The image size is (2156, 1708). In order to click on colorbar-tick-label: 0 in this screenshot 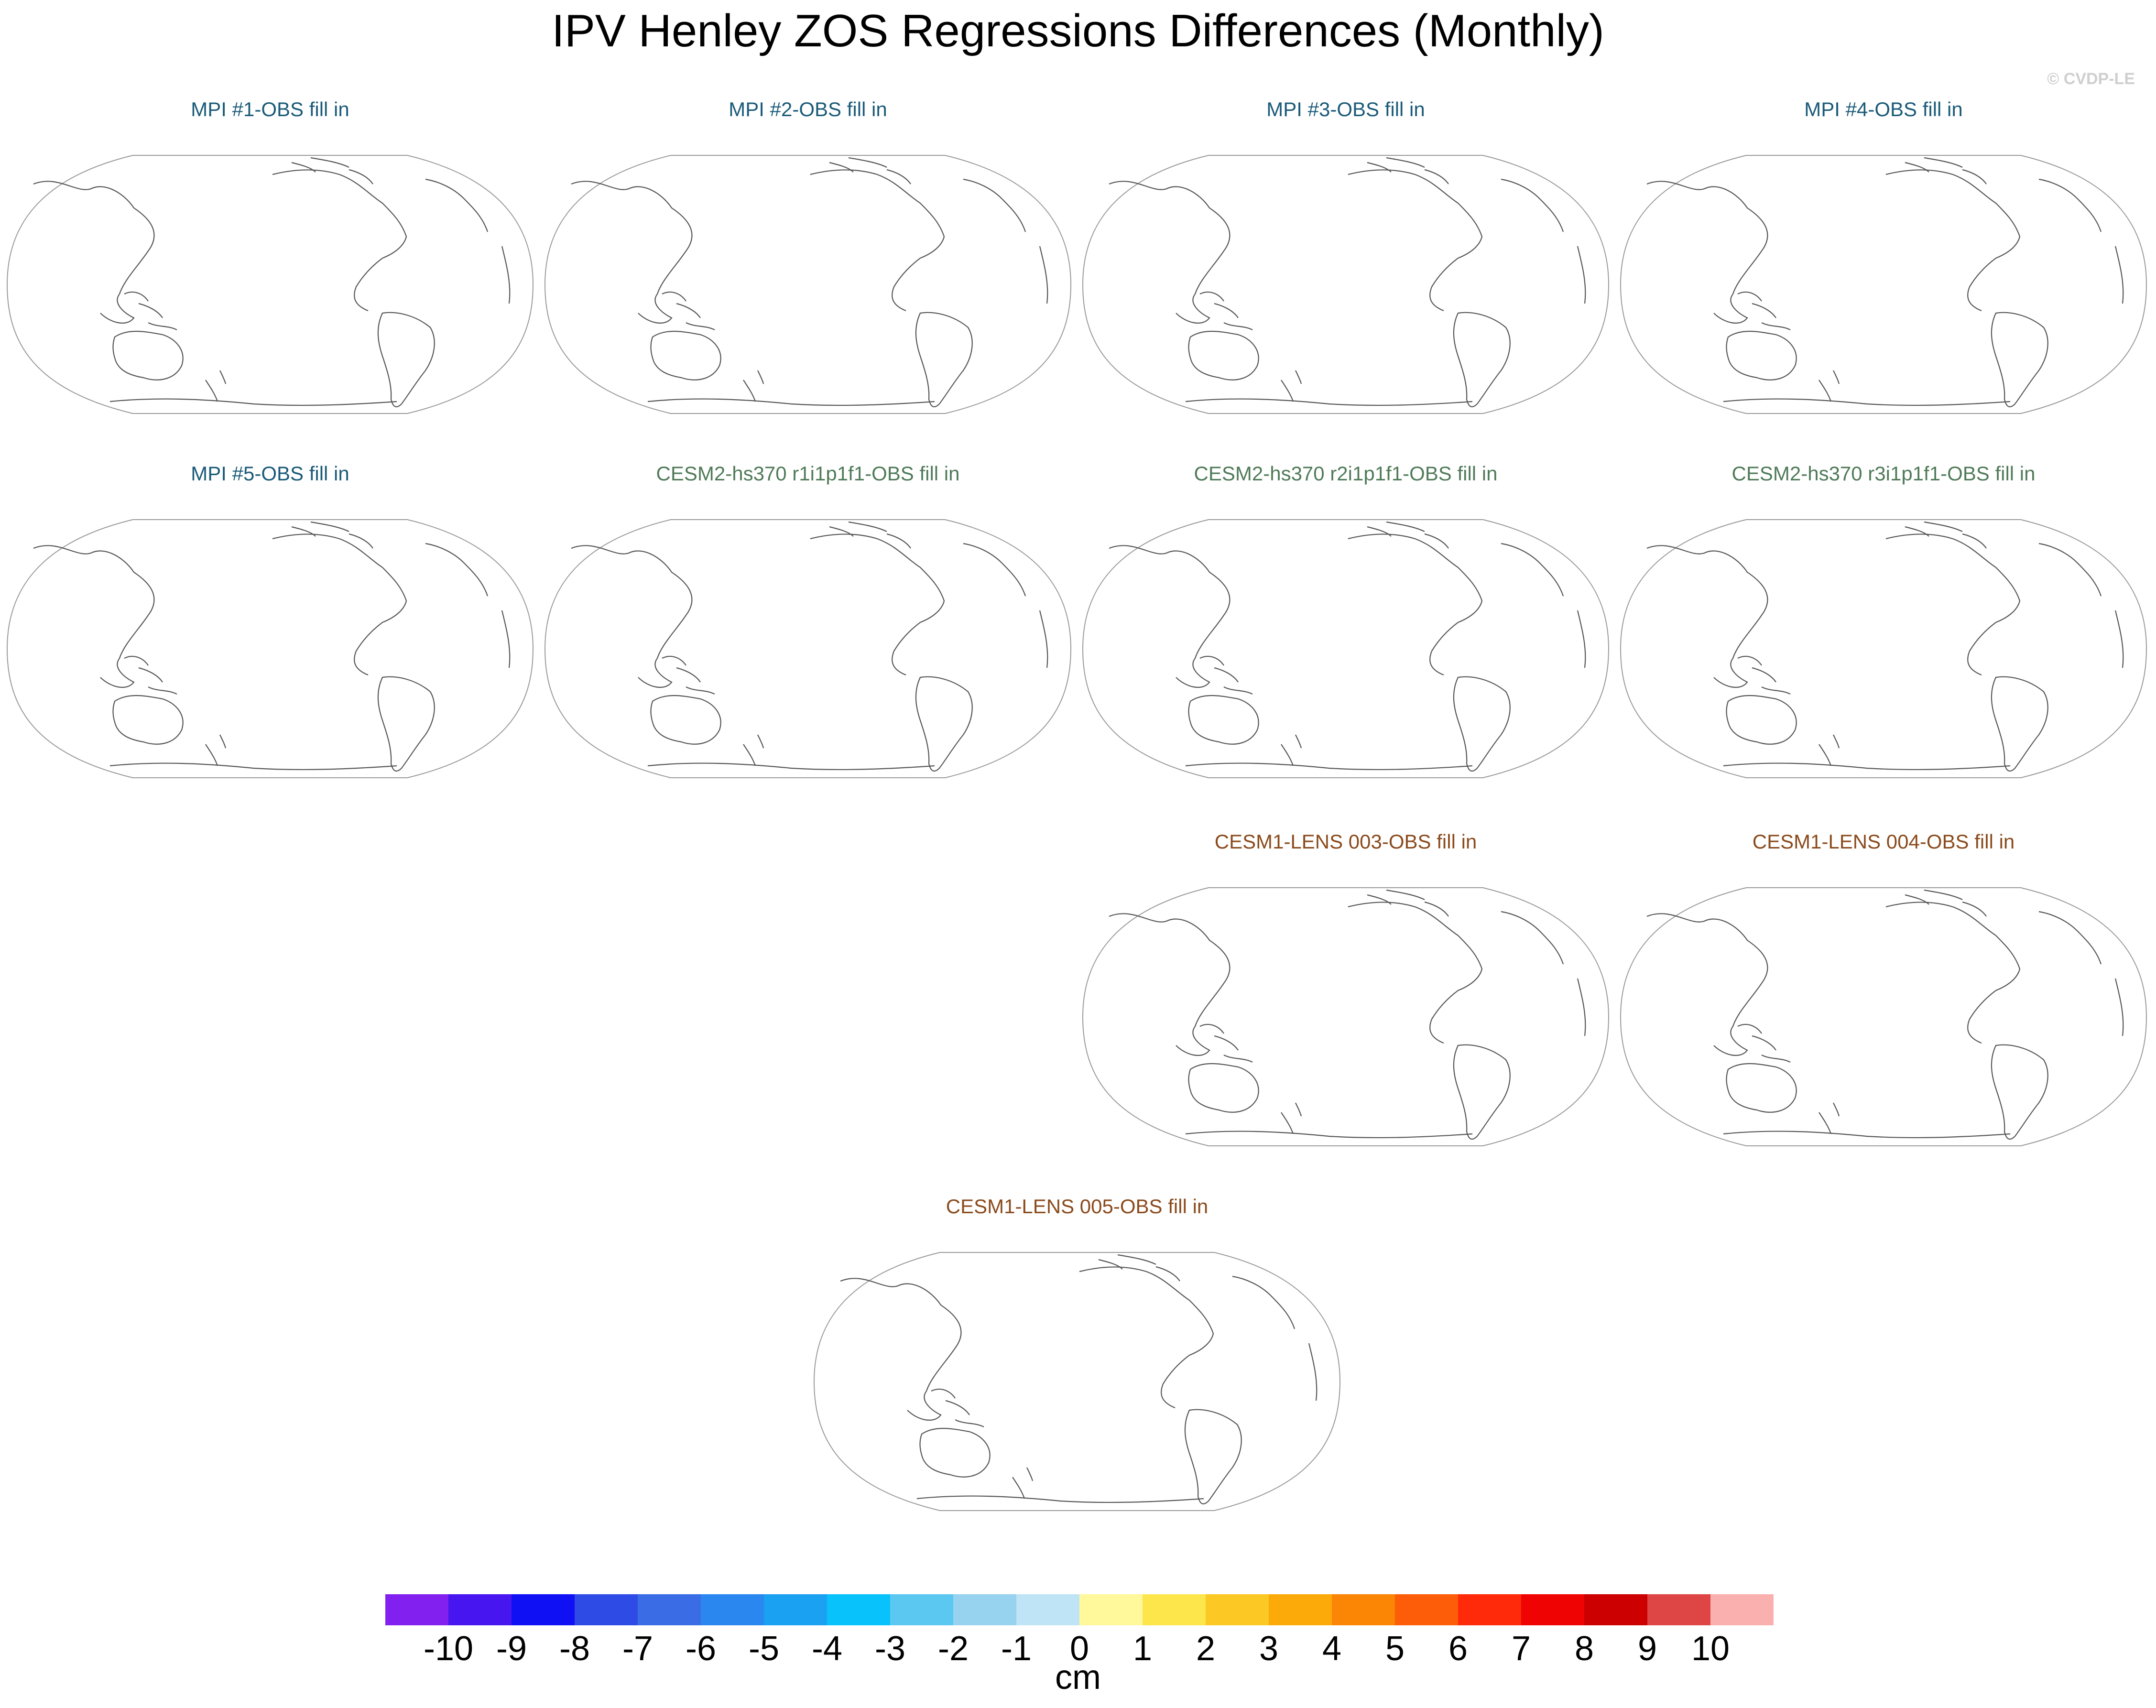, I will do `click(1079, 1649)`.